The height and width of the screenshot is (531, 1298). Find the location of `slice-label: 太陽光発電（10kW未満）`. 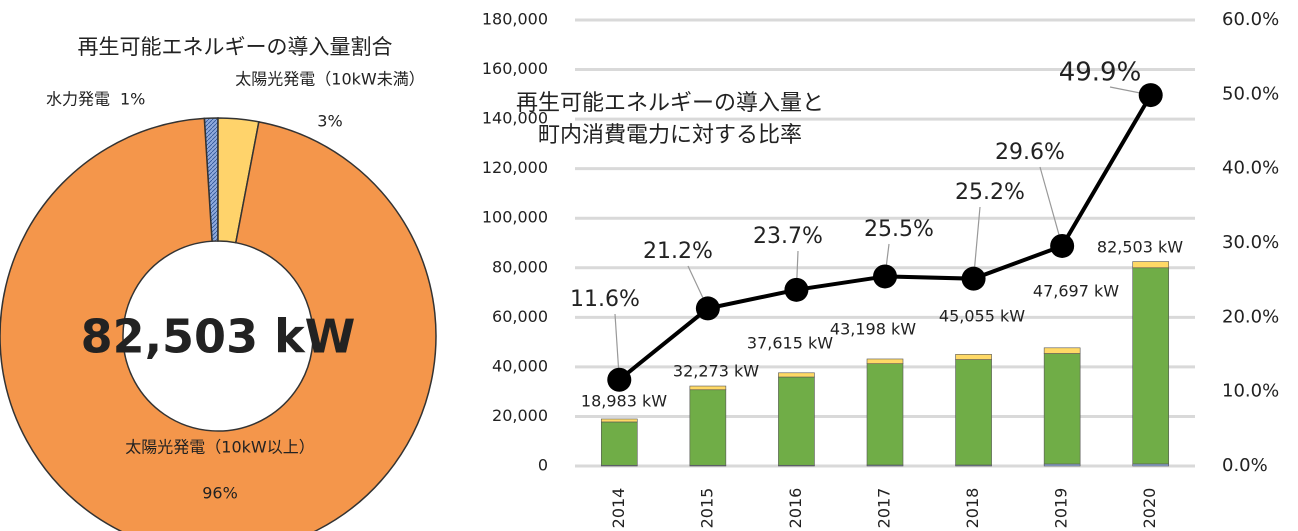

slice-label: 太陽光発電（10kW未満） is located at coordinates (329, 79).